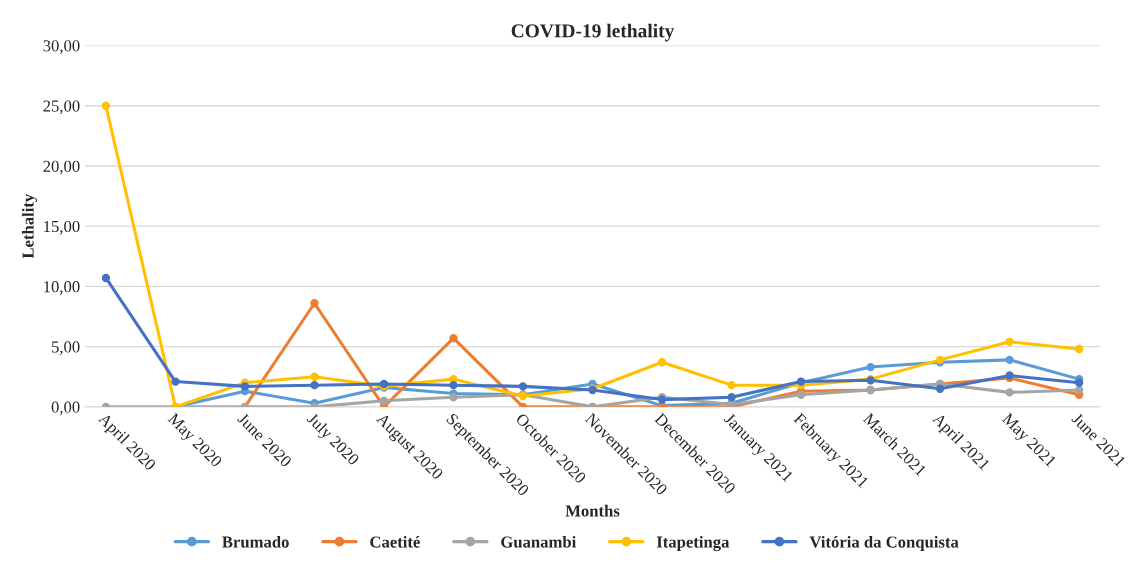 This screenshot has height=569, width=1134. Describe the element at coordinates (539, 541) in the screenshot. I see `legend-label: Guanambi` at that location.